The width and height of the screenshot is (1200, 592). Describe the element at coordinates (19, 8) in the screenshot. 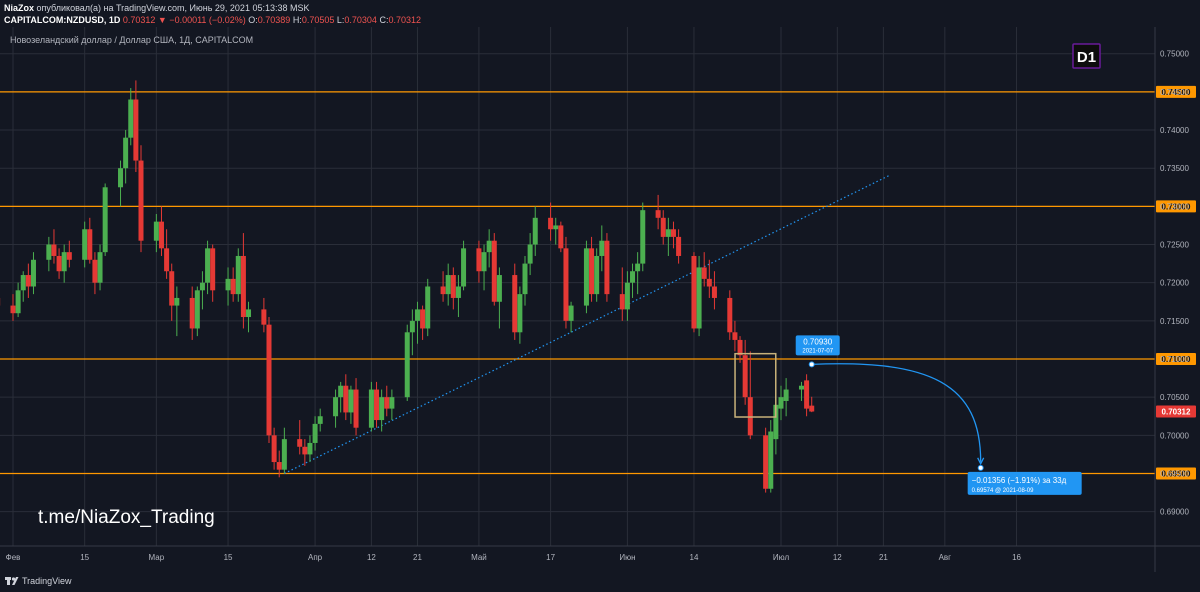

I see `author-name: NiaZox` at that location.